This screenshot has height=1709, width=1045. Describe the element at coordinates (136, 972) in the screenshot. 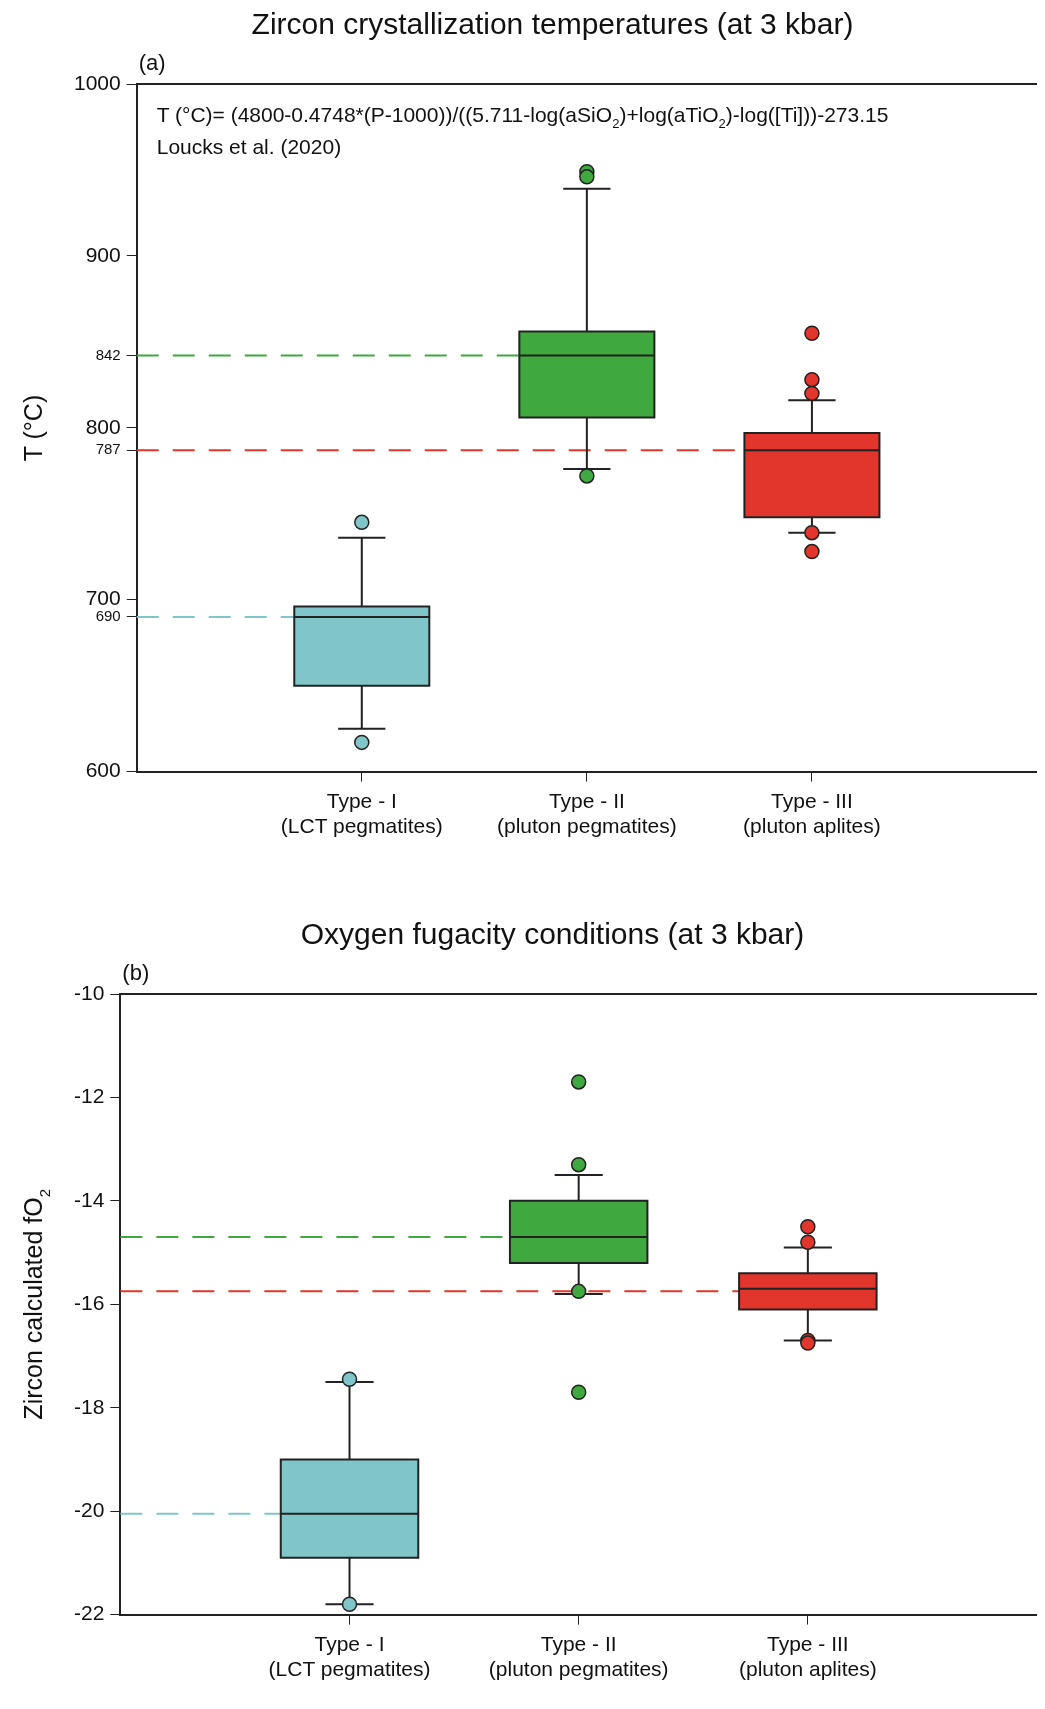

I see `text: (b)` at that location.